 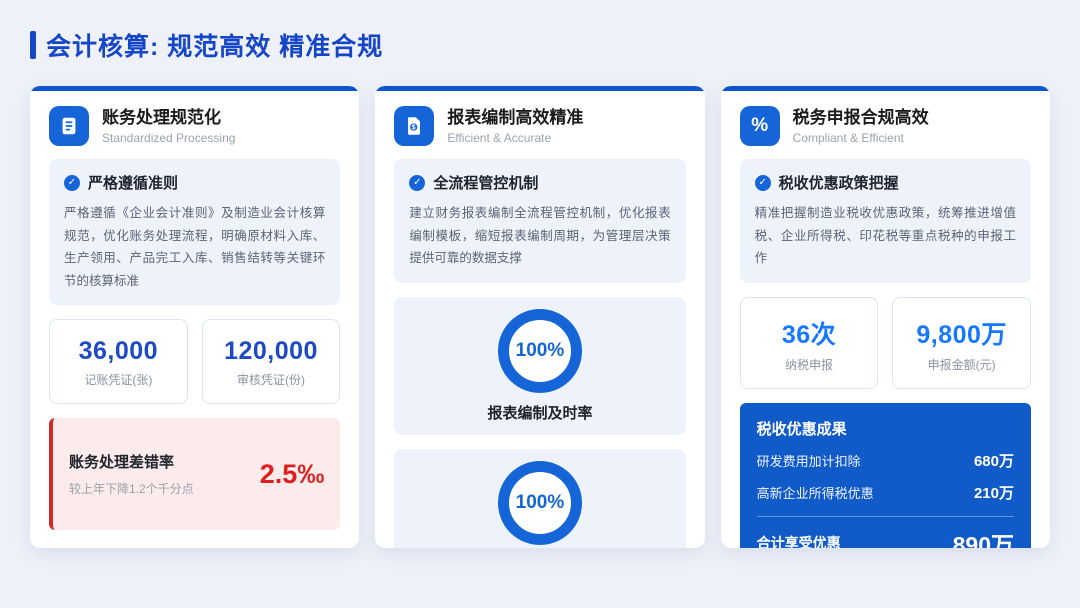 What do you see at coordinates (993, 461) in the screenshot?
I see `benefit-value: 680万` at bounding box center [993, 461].